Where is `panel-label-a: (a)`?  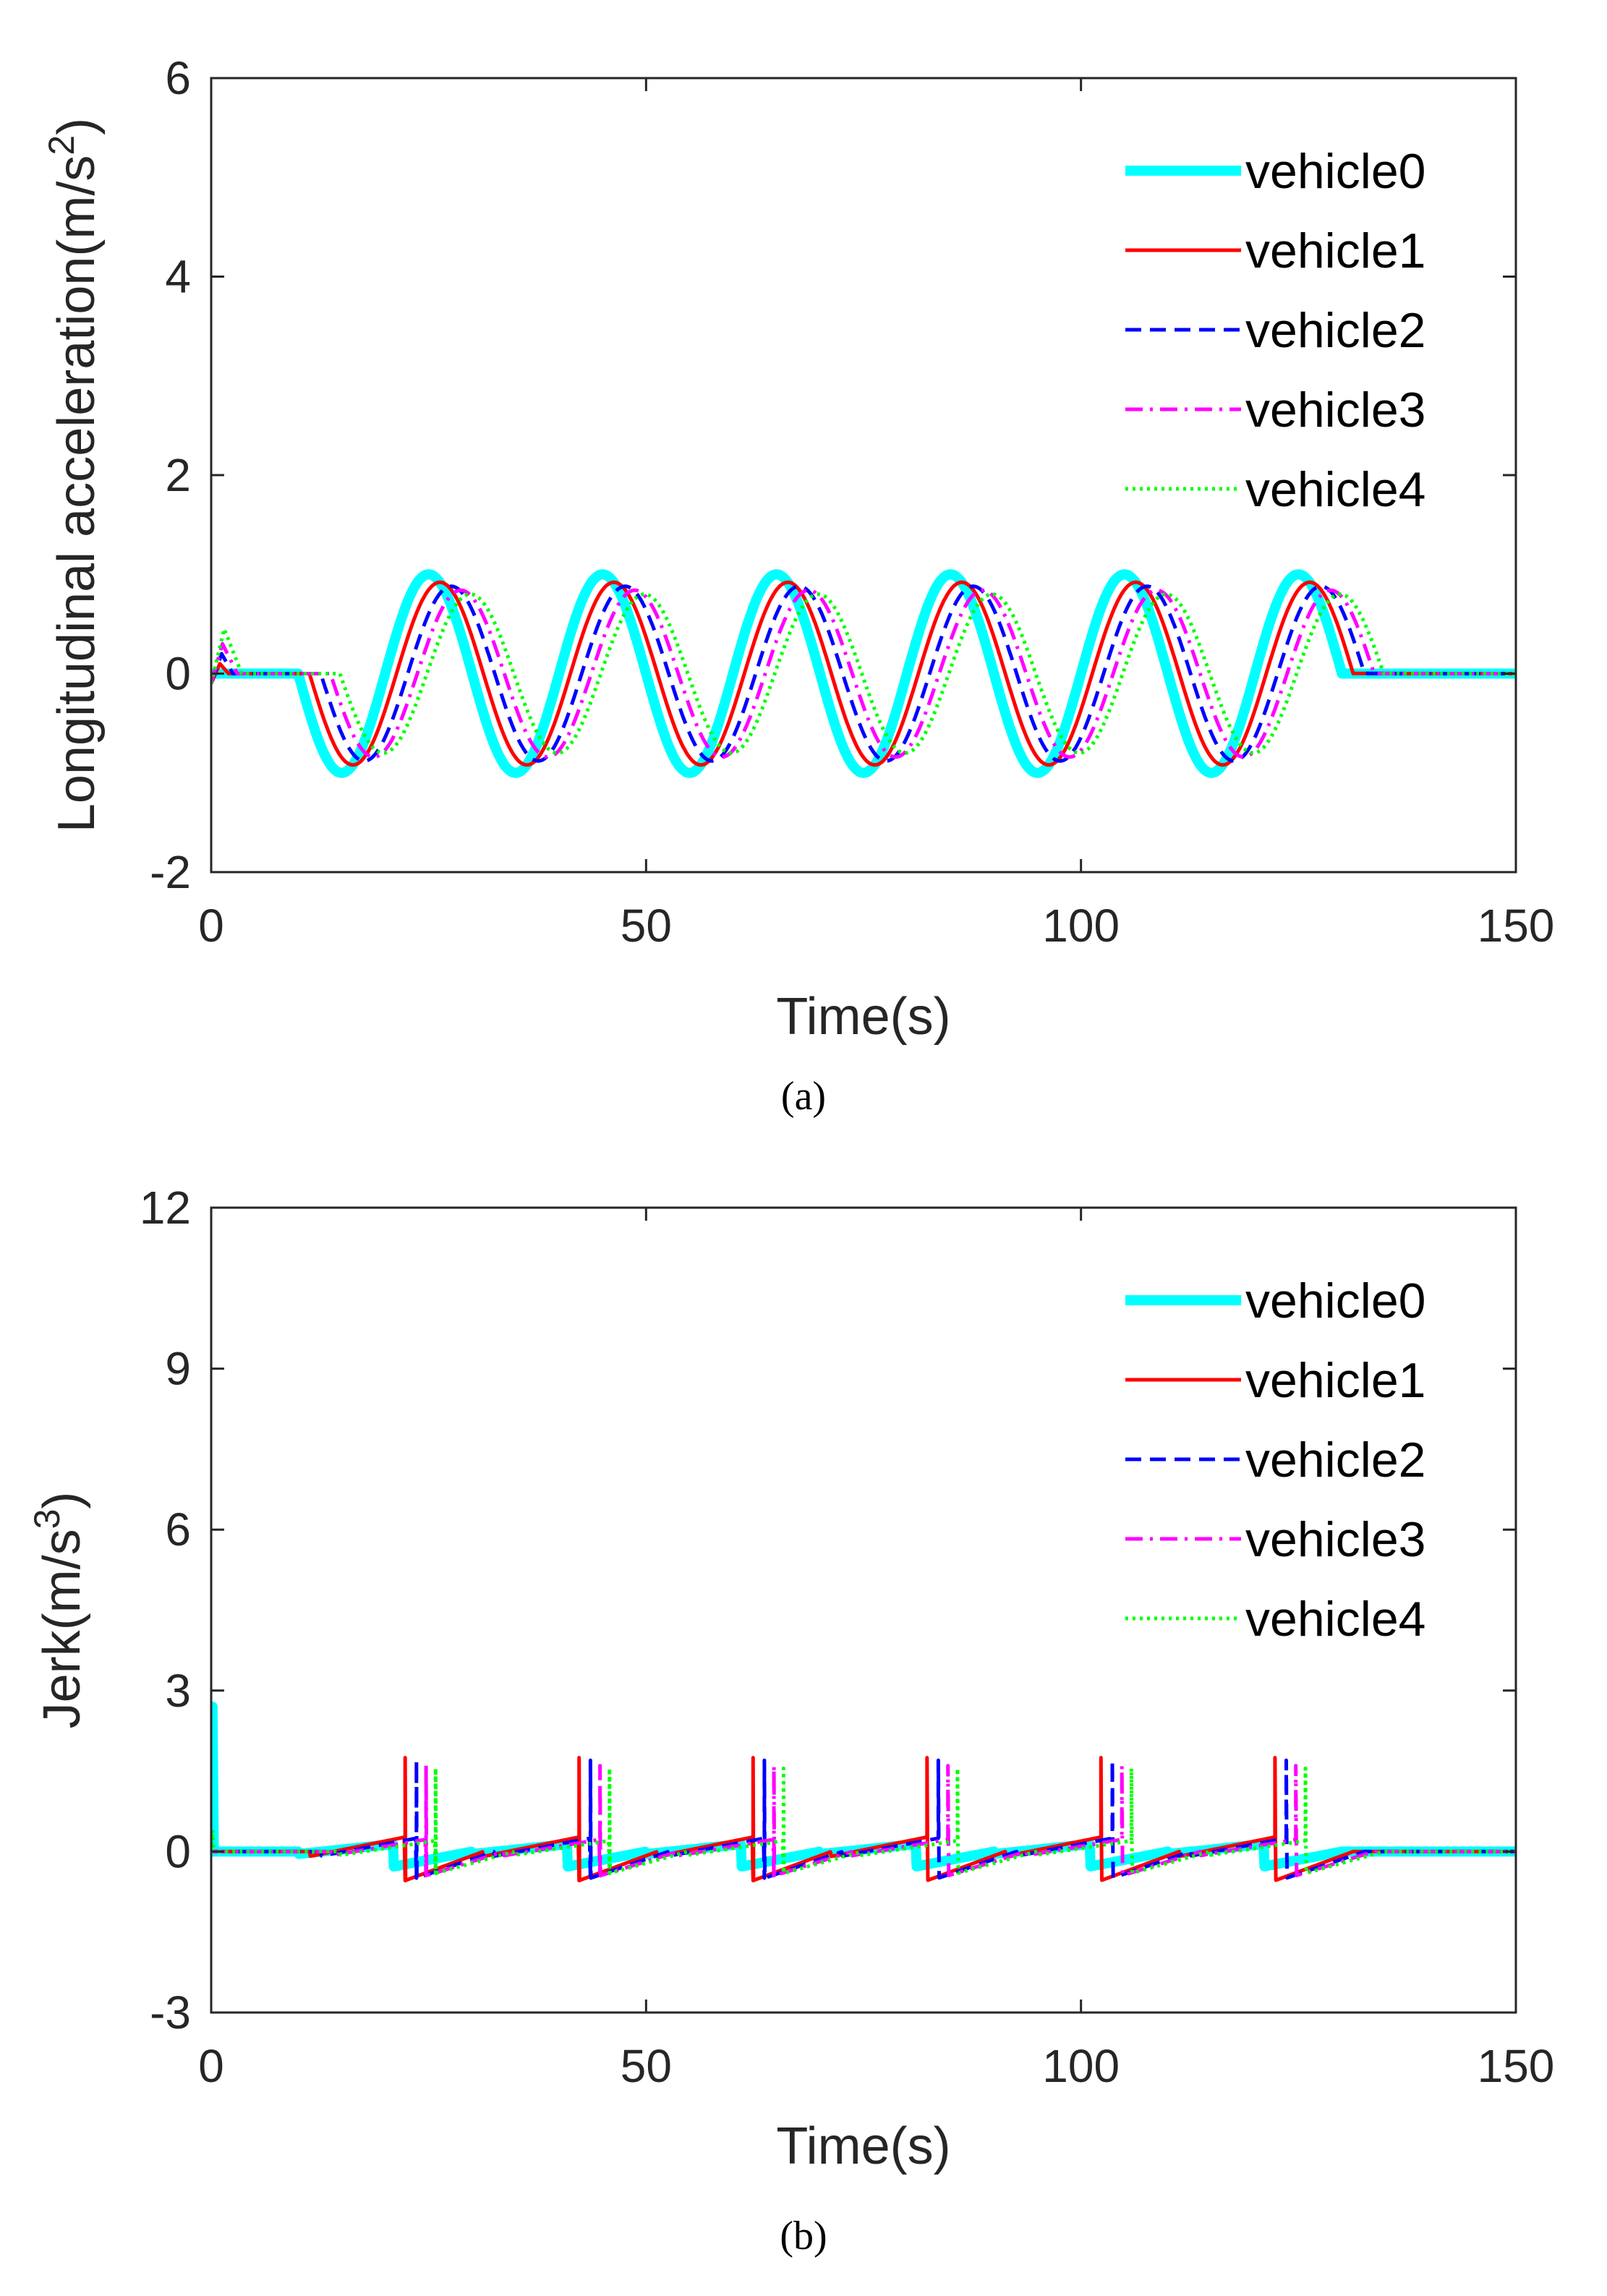 panel-label-a: (a) is located at coordinates (803, 1096).